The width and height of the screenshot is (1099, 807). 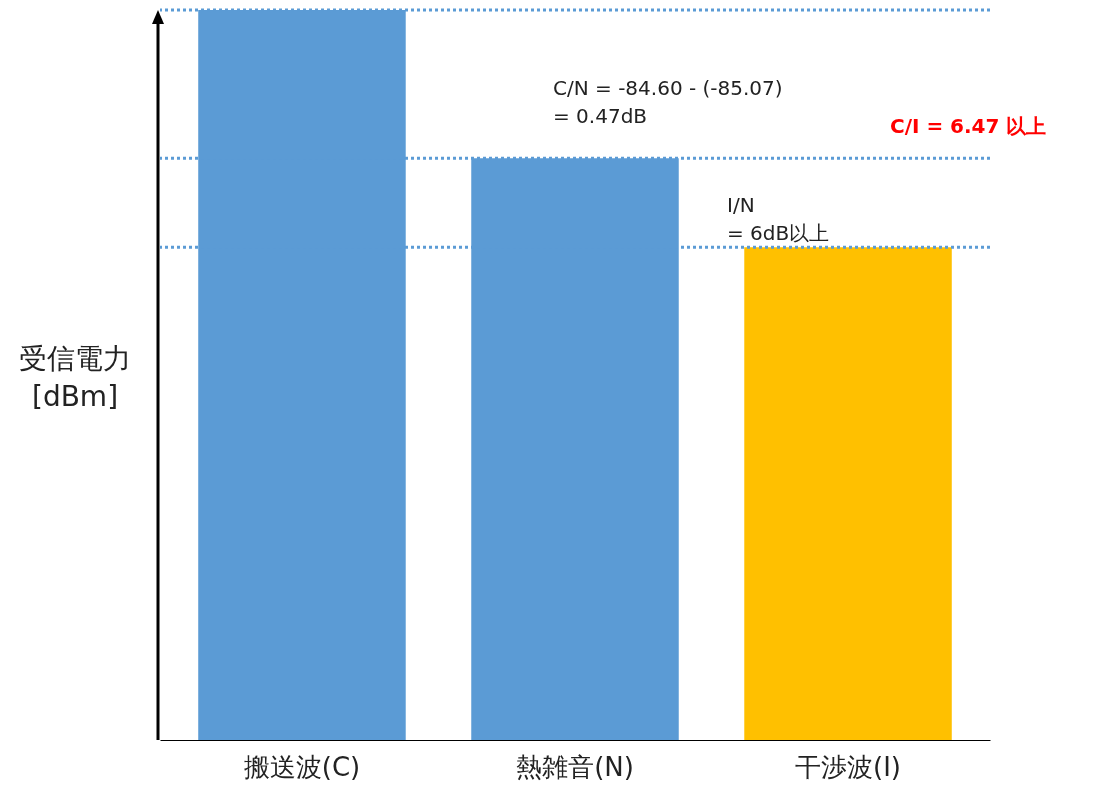 What do you see at coordinates (575, 766) in the screenshot?
I see `x-tick-label: 熱雑音(N)` at bounding box center [575, 766].